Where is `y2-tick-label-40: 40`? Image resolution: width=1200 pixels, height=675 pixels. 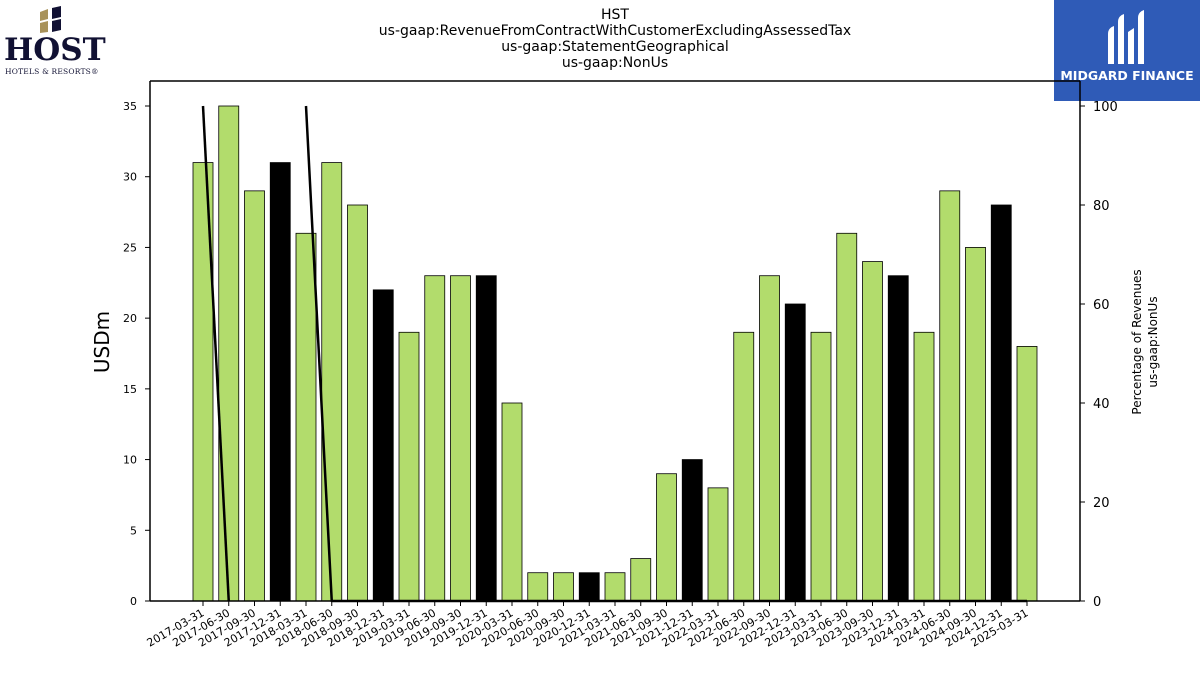
y2-tick-label-40: 40 is located at coordinates (1101, 404).